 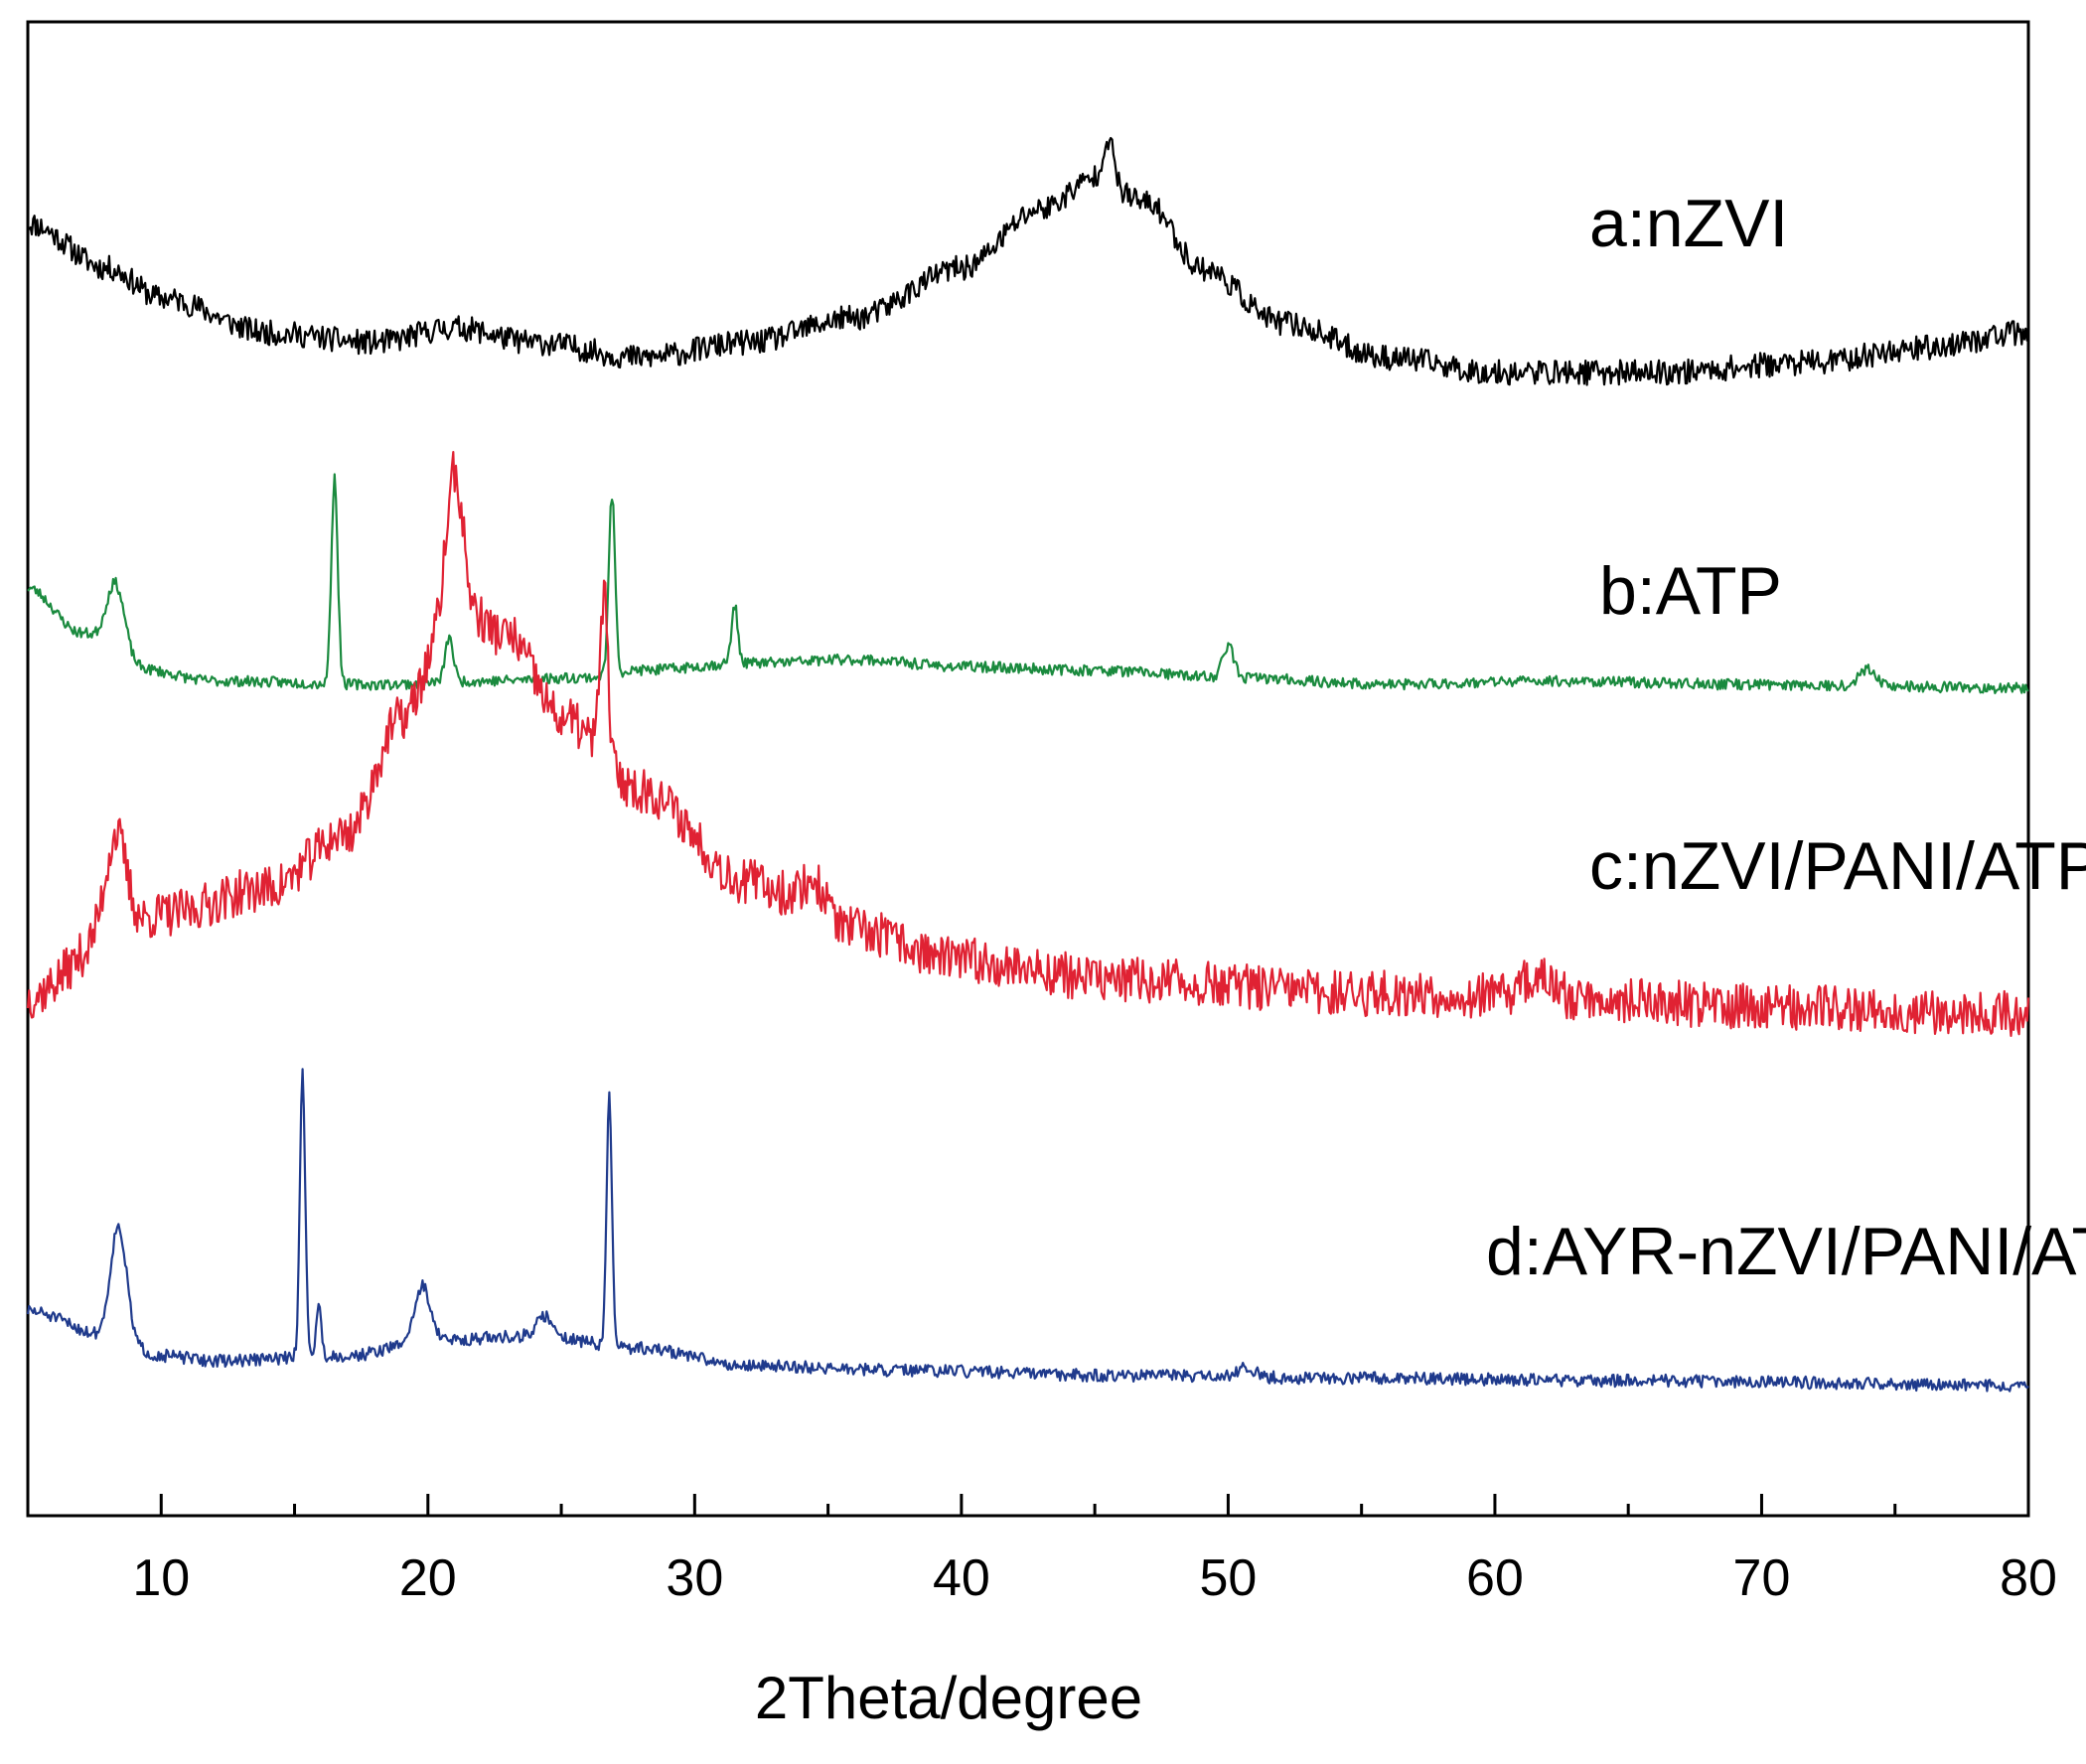 I want to click on x-tick-label: 60, so click(x=1495, y=1578).